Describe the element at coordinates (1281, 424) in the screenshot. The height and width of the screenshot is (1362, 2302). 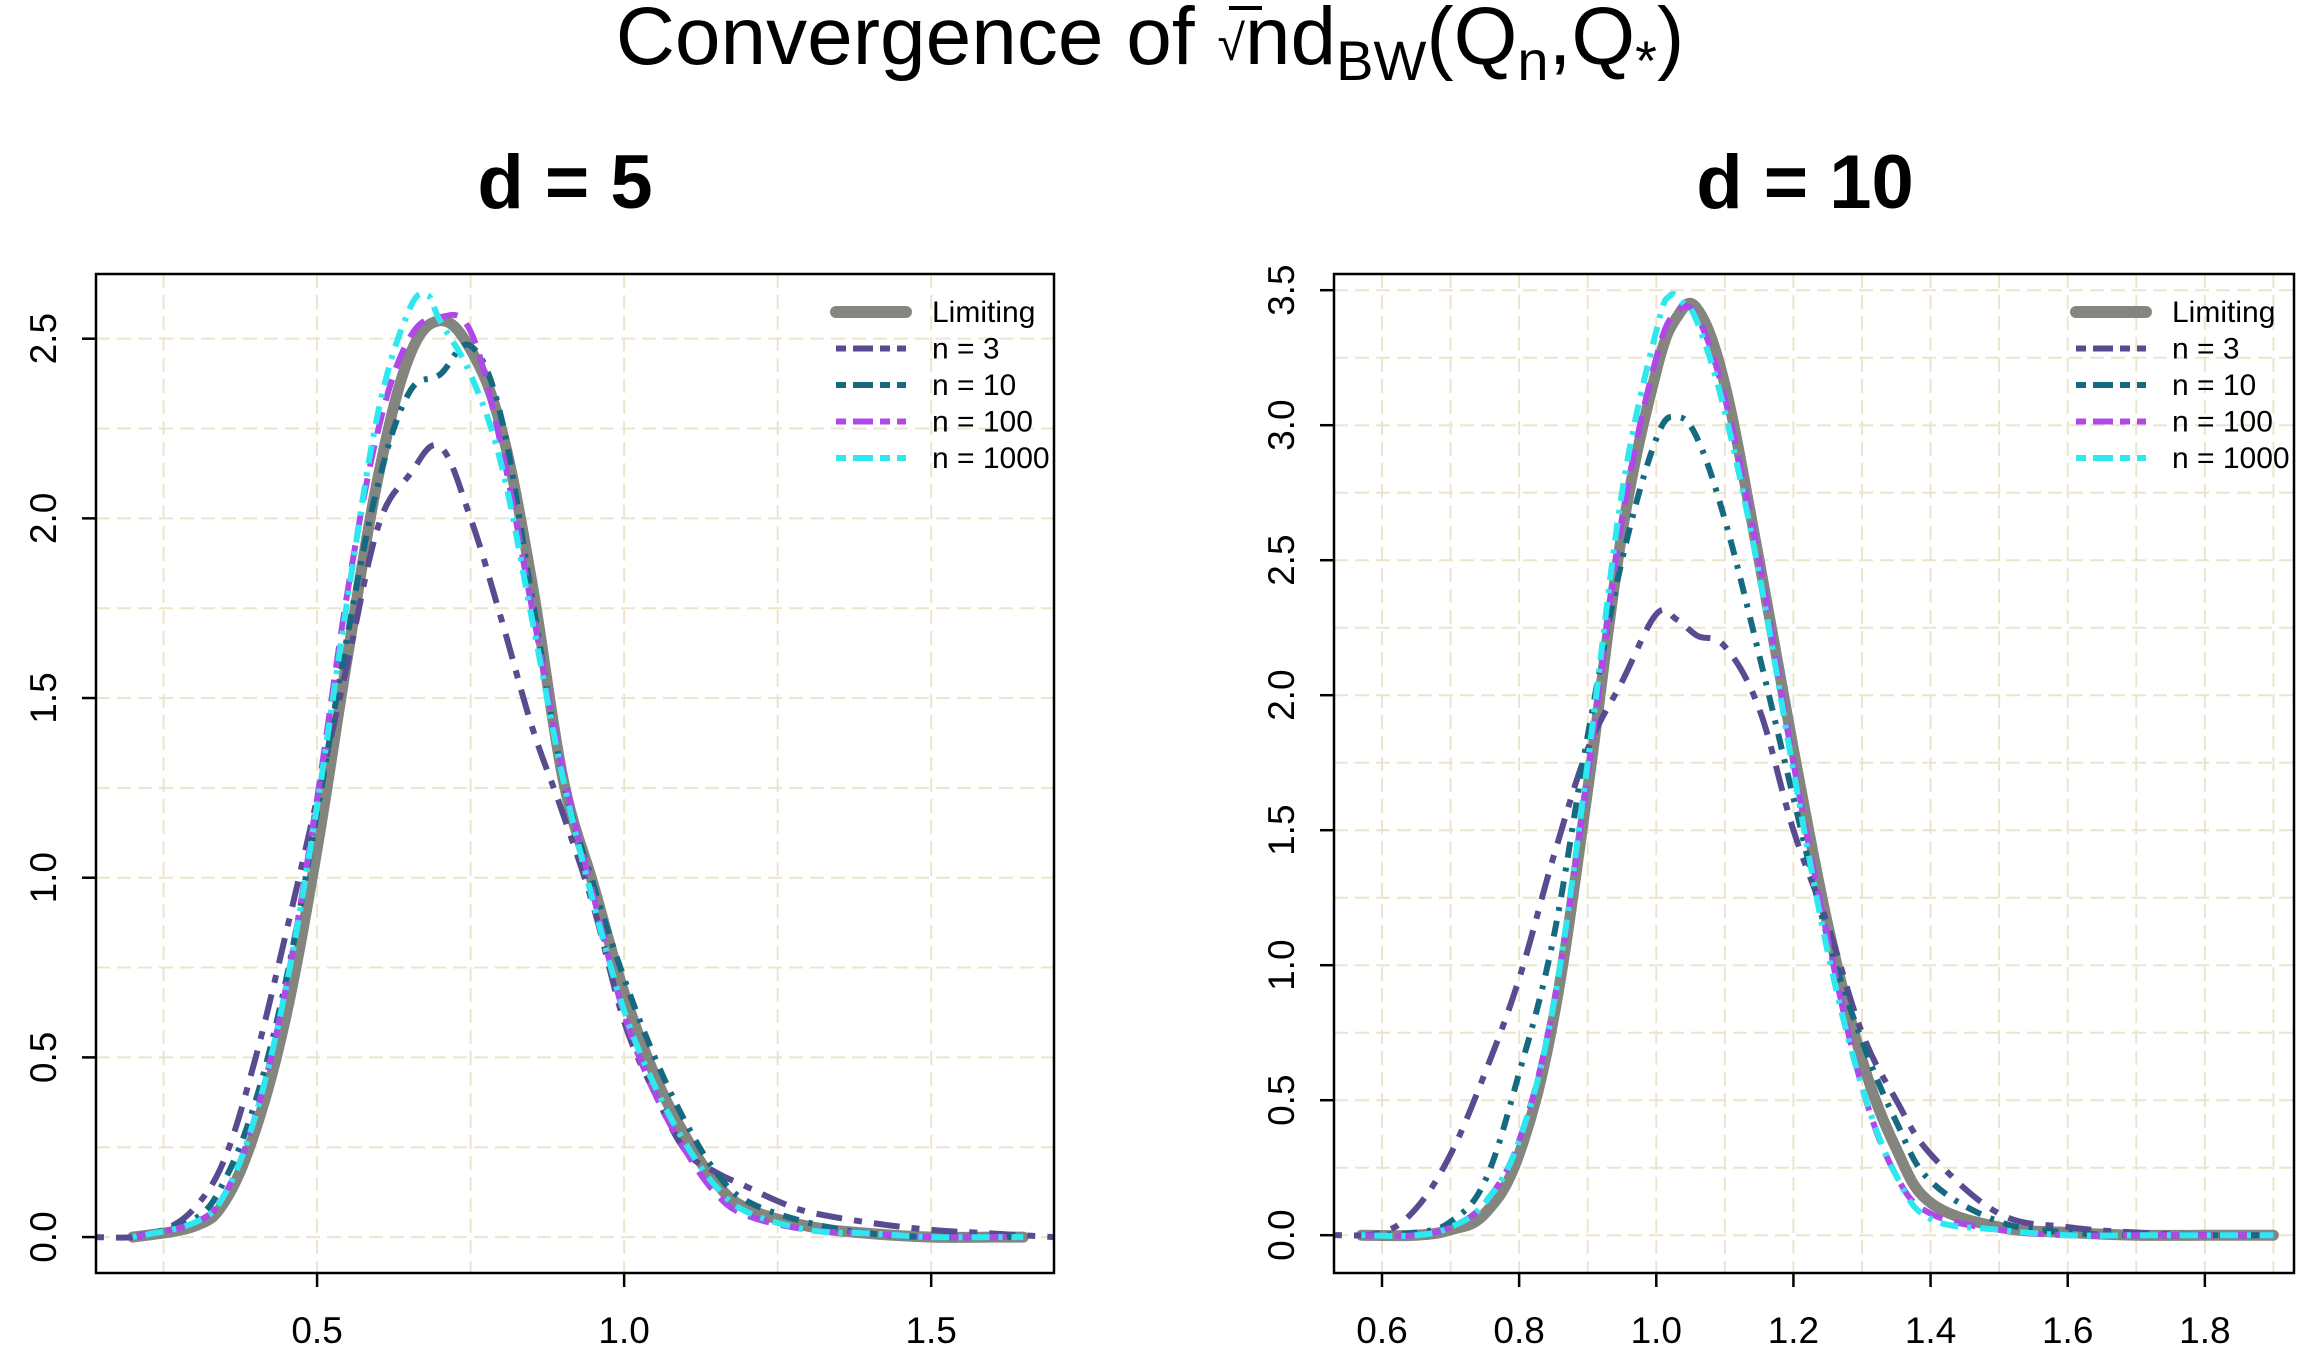
I see `y-tick-label: 3.0` at that location.